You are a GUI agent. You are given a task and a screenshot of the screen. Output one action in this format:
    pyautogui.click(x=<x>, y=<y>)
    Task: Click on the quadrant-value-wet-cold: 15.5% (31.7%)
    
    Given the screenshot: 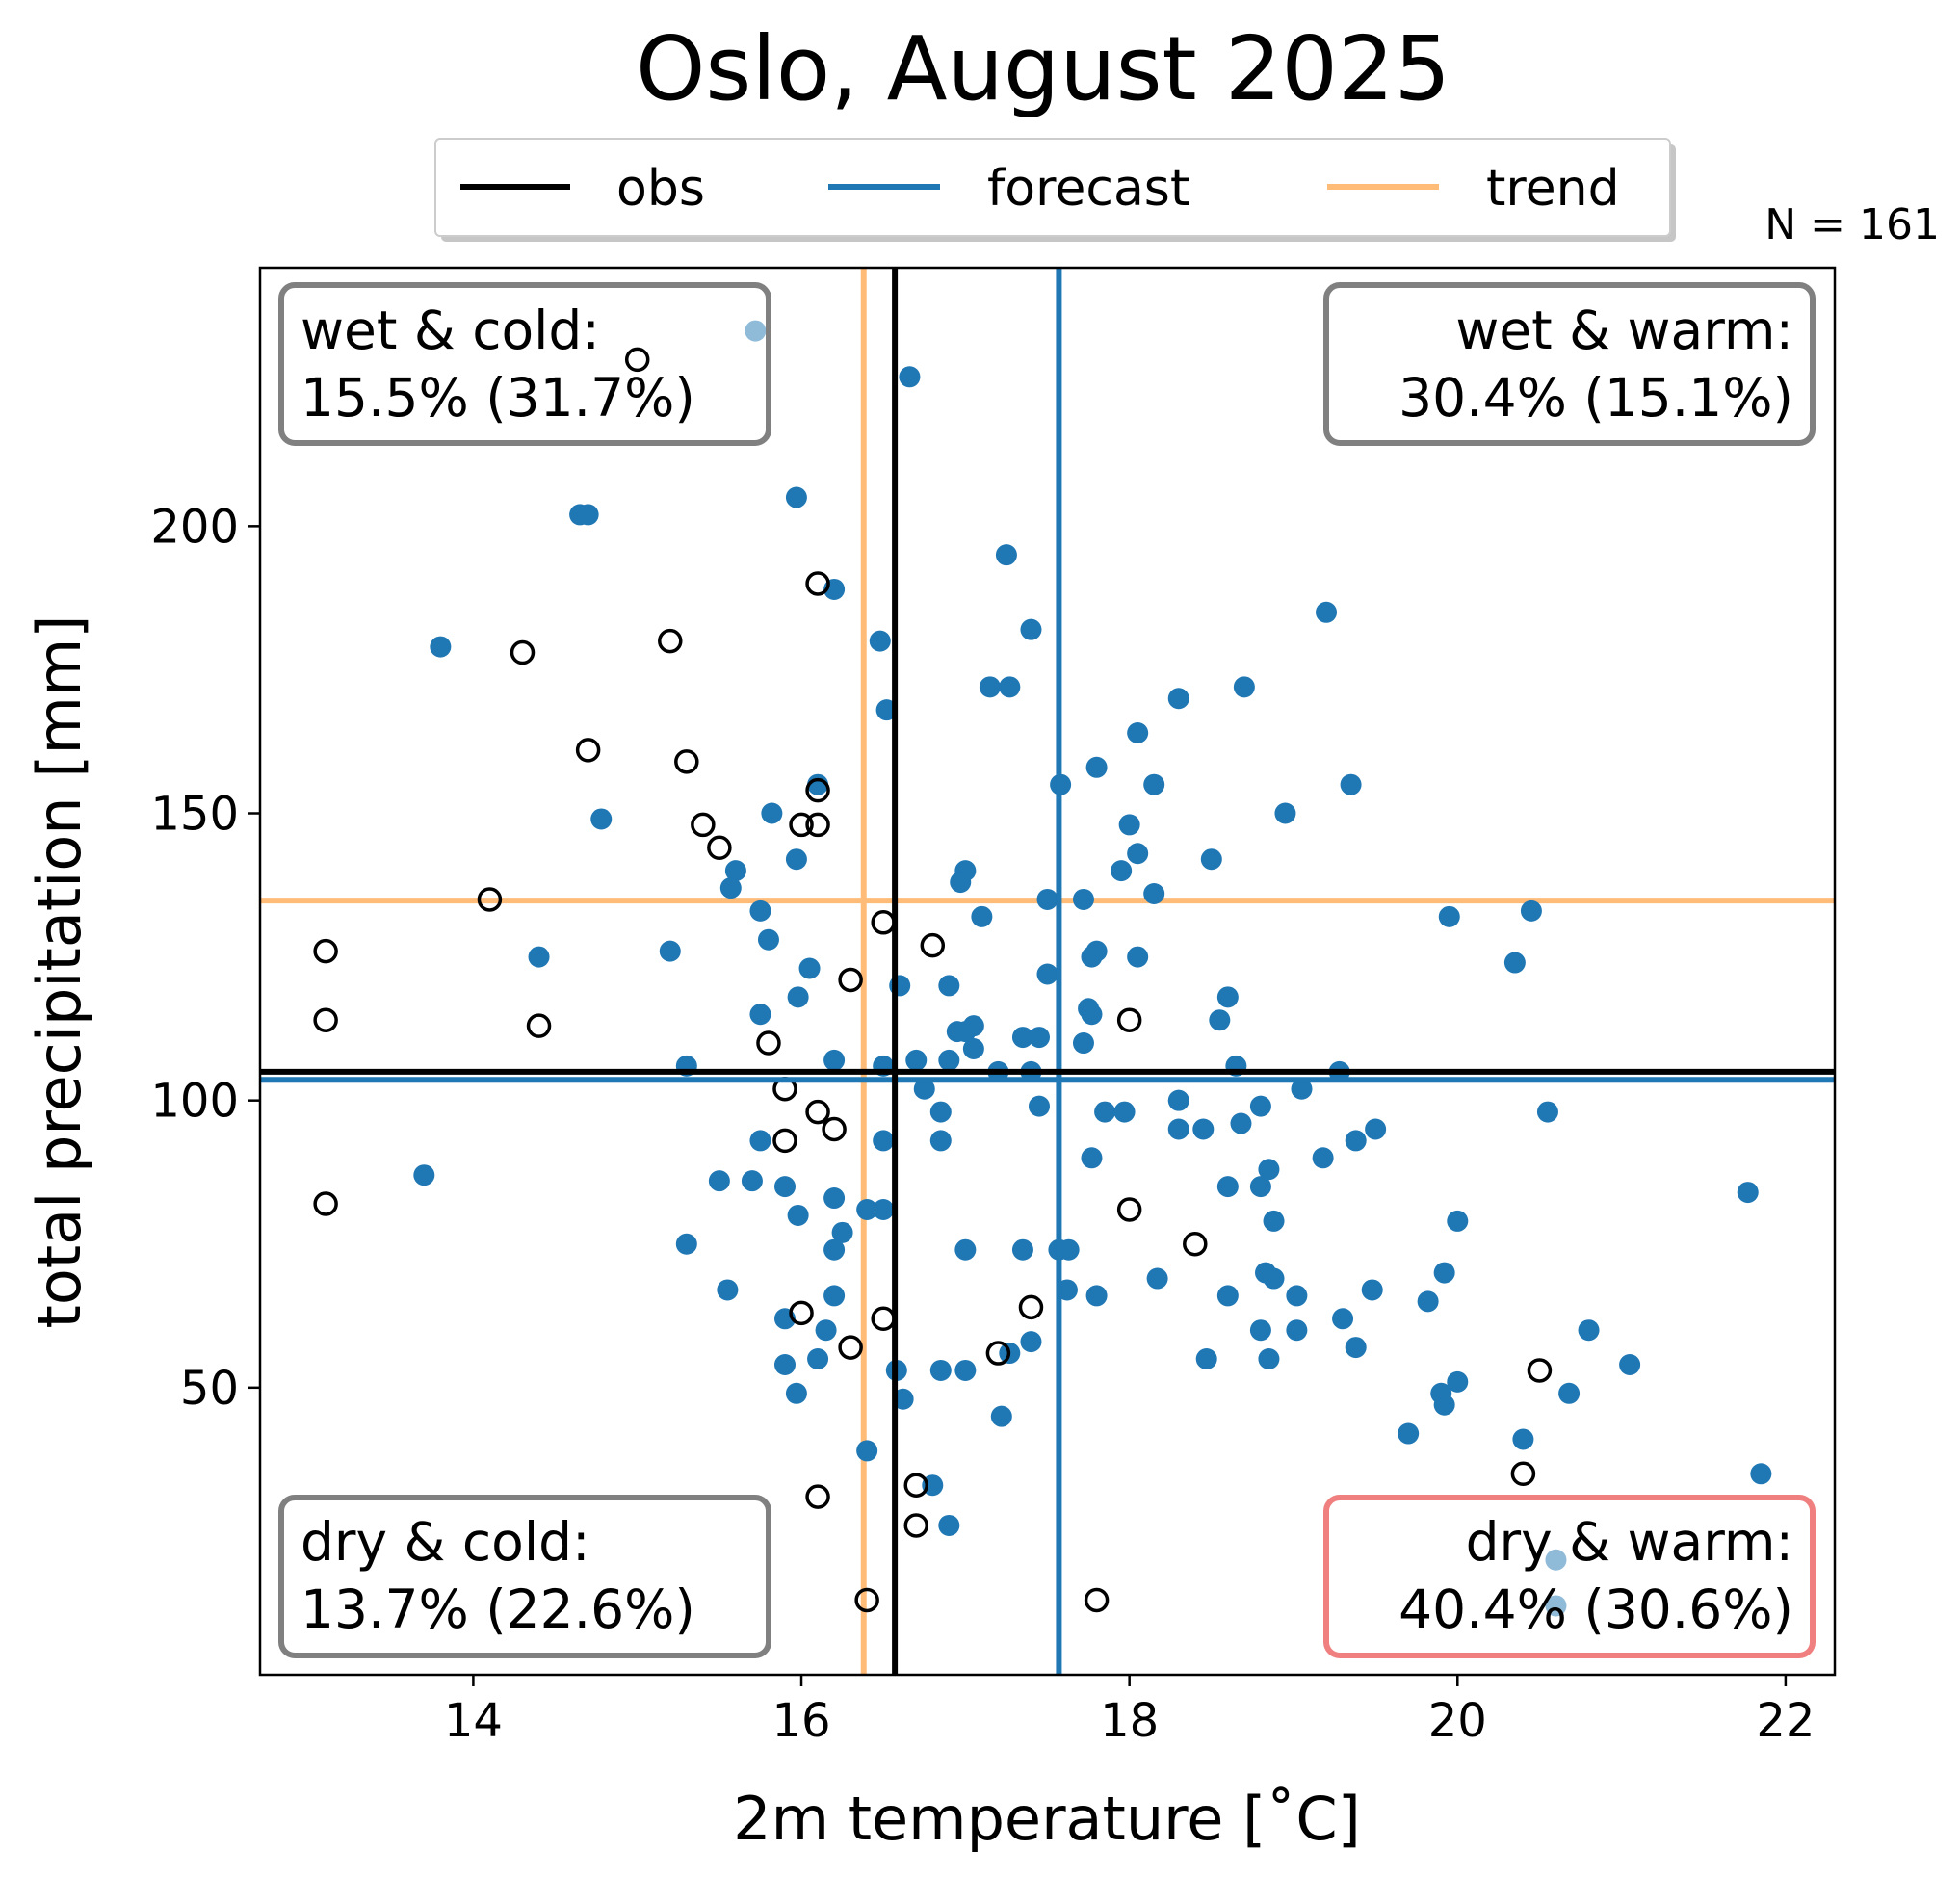 What is the action you would take?
    pyautogui.click(x=498, y=398)
    